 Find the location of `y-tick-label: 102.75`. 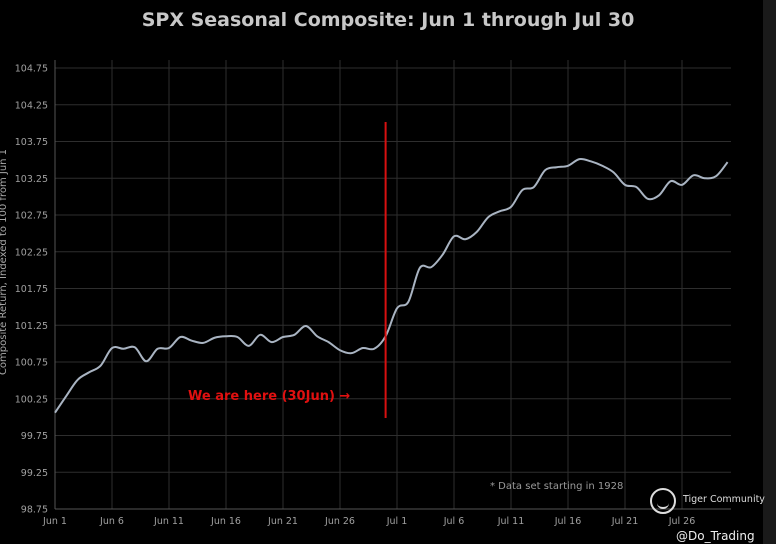

y-tick-label: 102.75 is located at coordinates (31, 216).